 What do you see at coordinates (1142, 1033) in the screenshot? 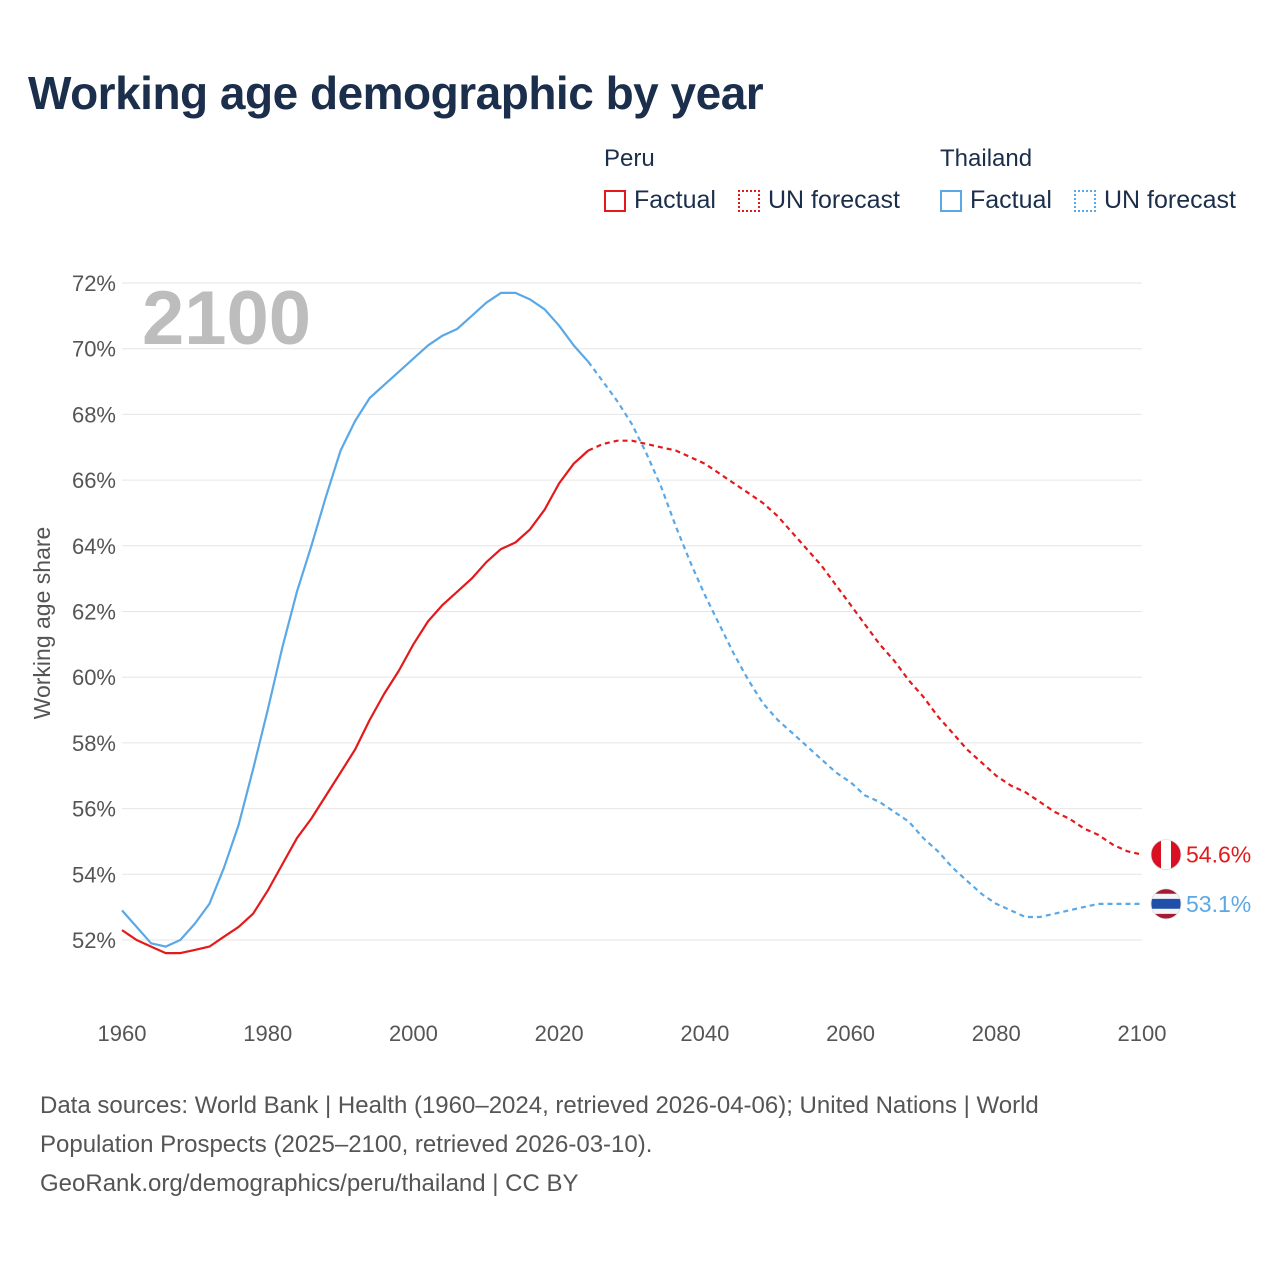
I see `x-tick-label: 2100` at bounding box center [1142, 1033].